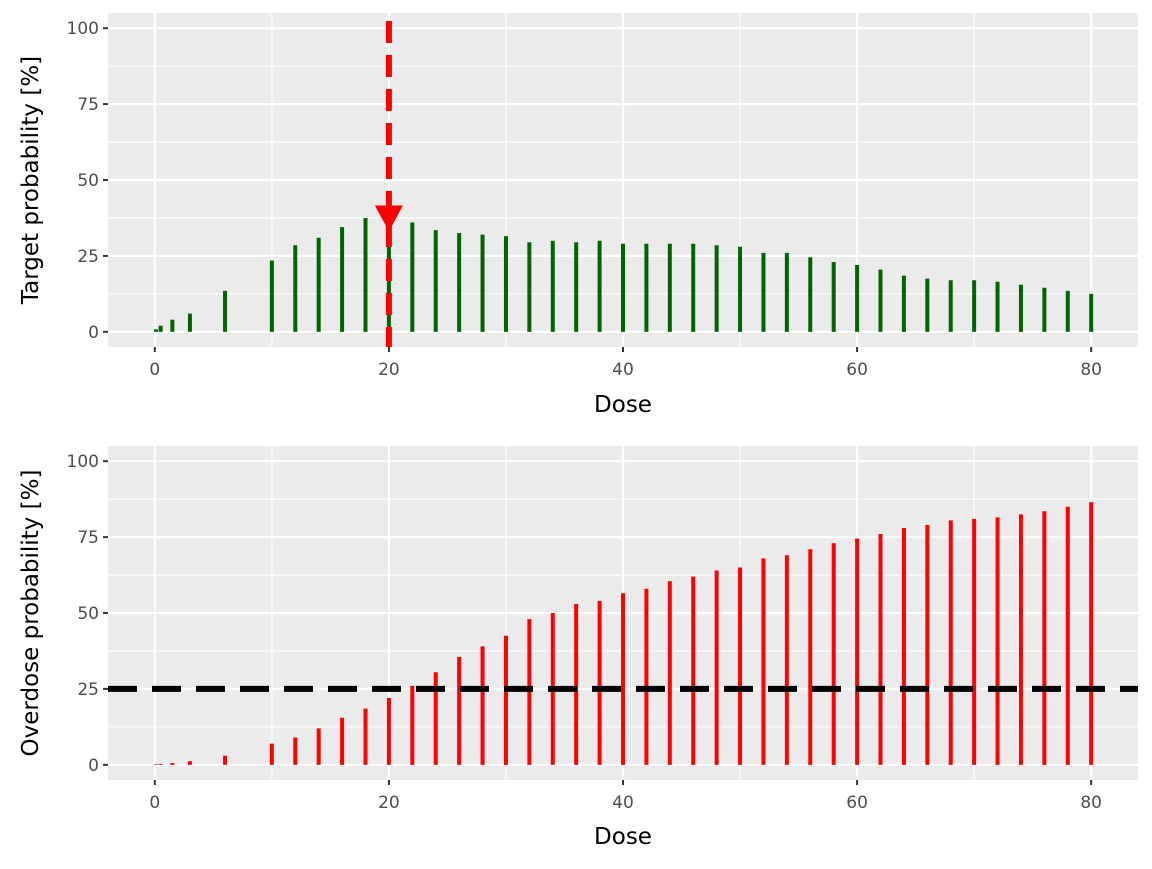 This screenshot has height=869, width=1152. I want to click on overdose-probability-axis-title: Overdose probability [%], so click(31, 613).